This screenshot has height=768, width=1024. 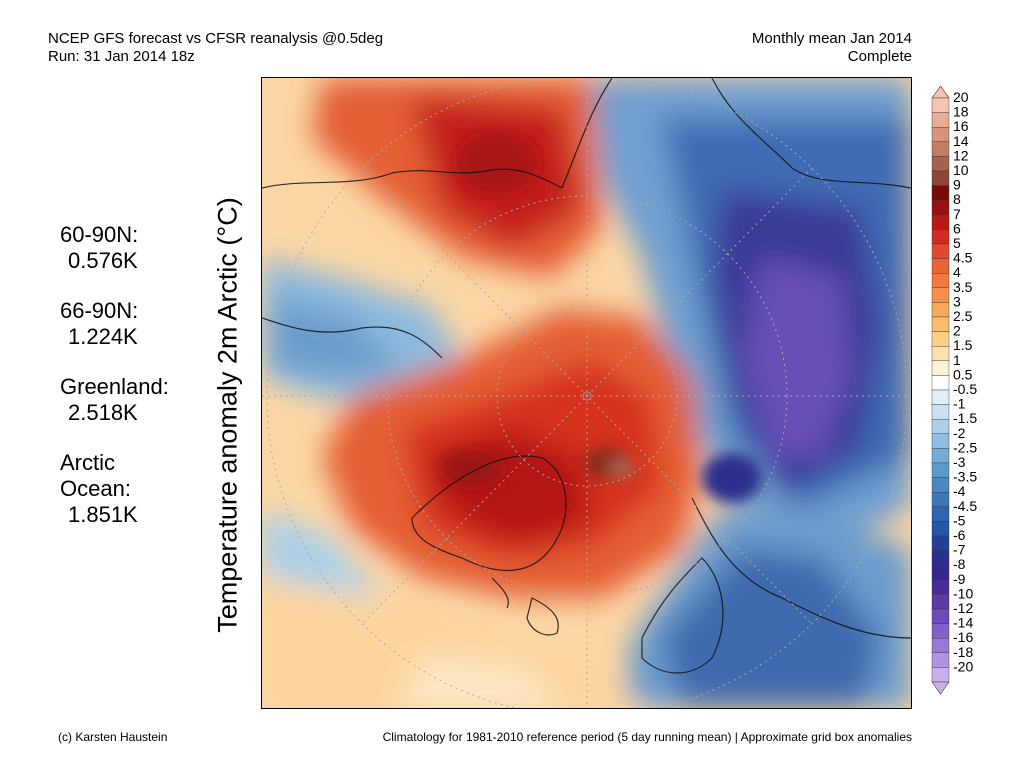 I want to click on colorbar-min-arrow, so click(x=940, y=688).